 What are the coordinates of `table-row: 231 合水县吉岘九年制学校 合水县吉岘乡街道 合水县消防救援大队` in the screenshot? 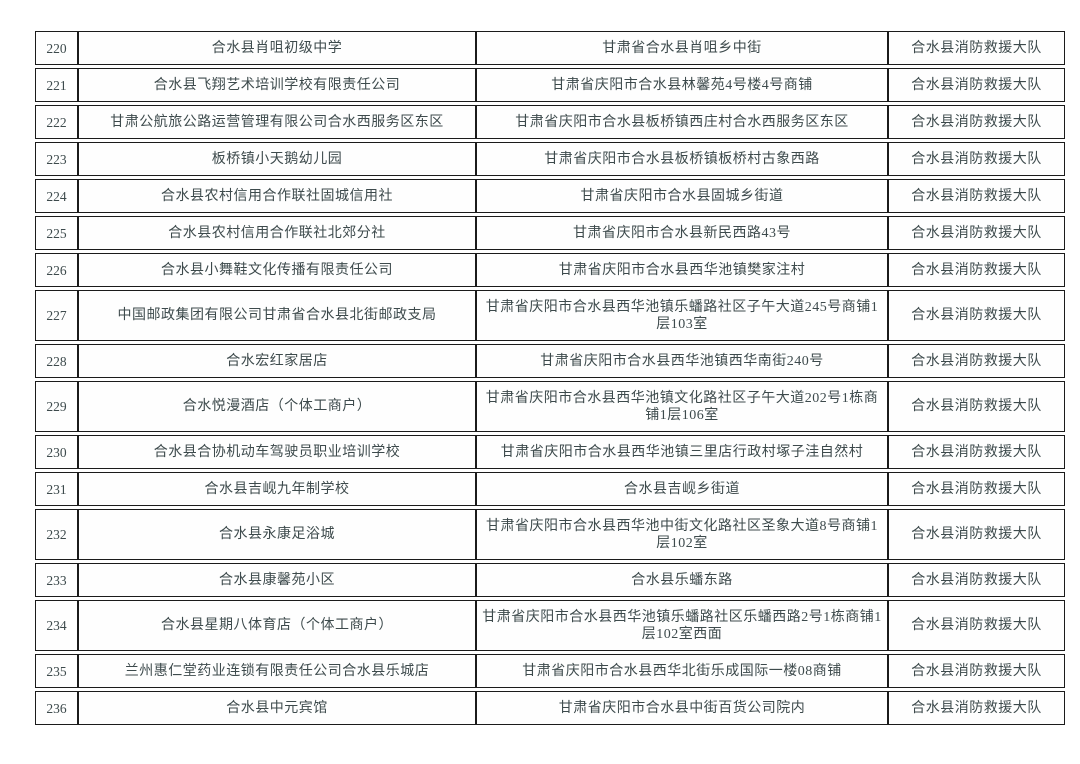 It's located at (550, 489).